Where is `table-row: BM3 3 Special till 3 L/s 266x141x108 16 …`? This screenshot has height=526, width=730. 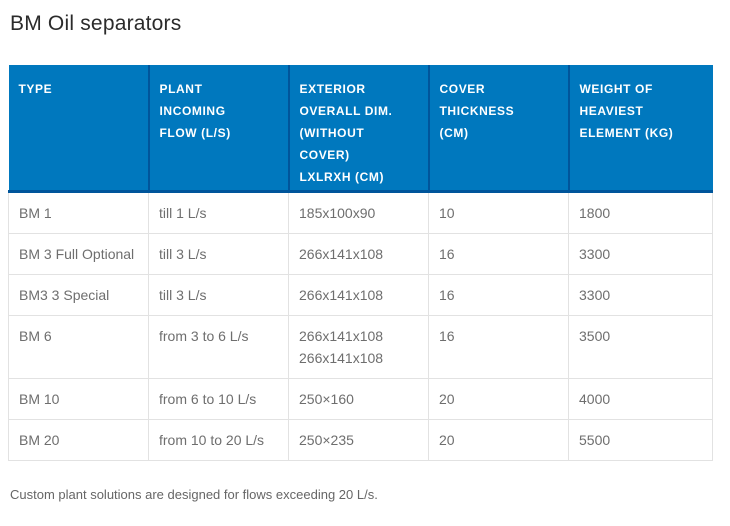
table-row: BM3 3 Special till 3 L/s 266x141x108 16 … is located at coordinates (360, 295).